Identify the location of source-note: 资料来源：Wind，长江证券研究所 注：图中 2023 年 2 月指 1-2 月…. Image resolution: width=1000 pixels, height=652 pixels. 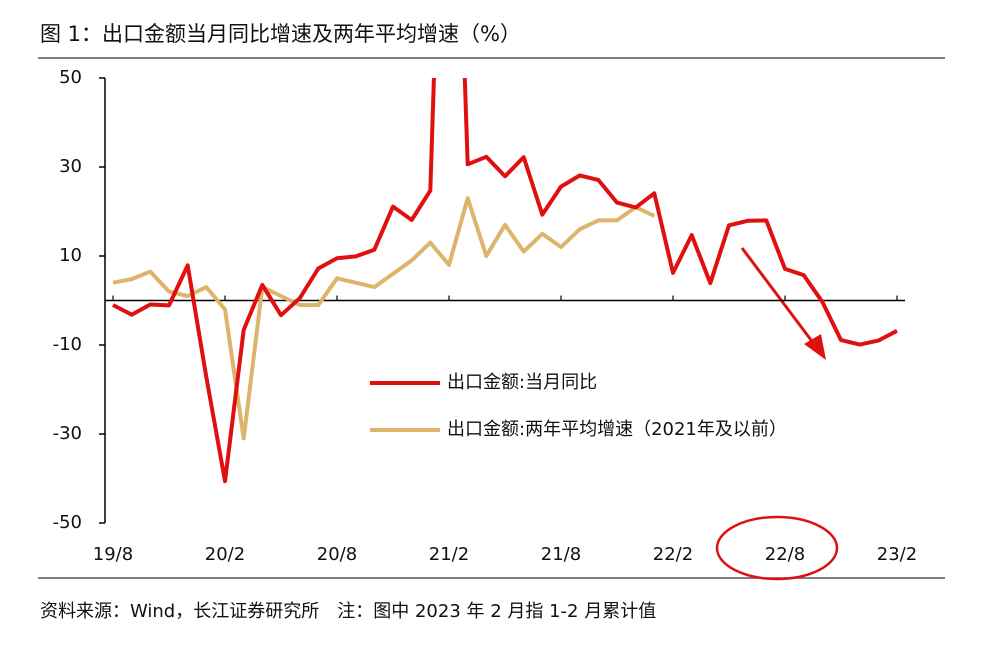
(348, 611).